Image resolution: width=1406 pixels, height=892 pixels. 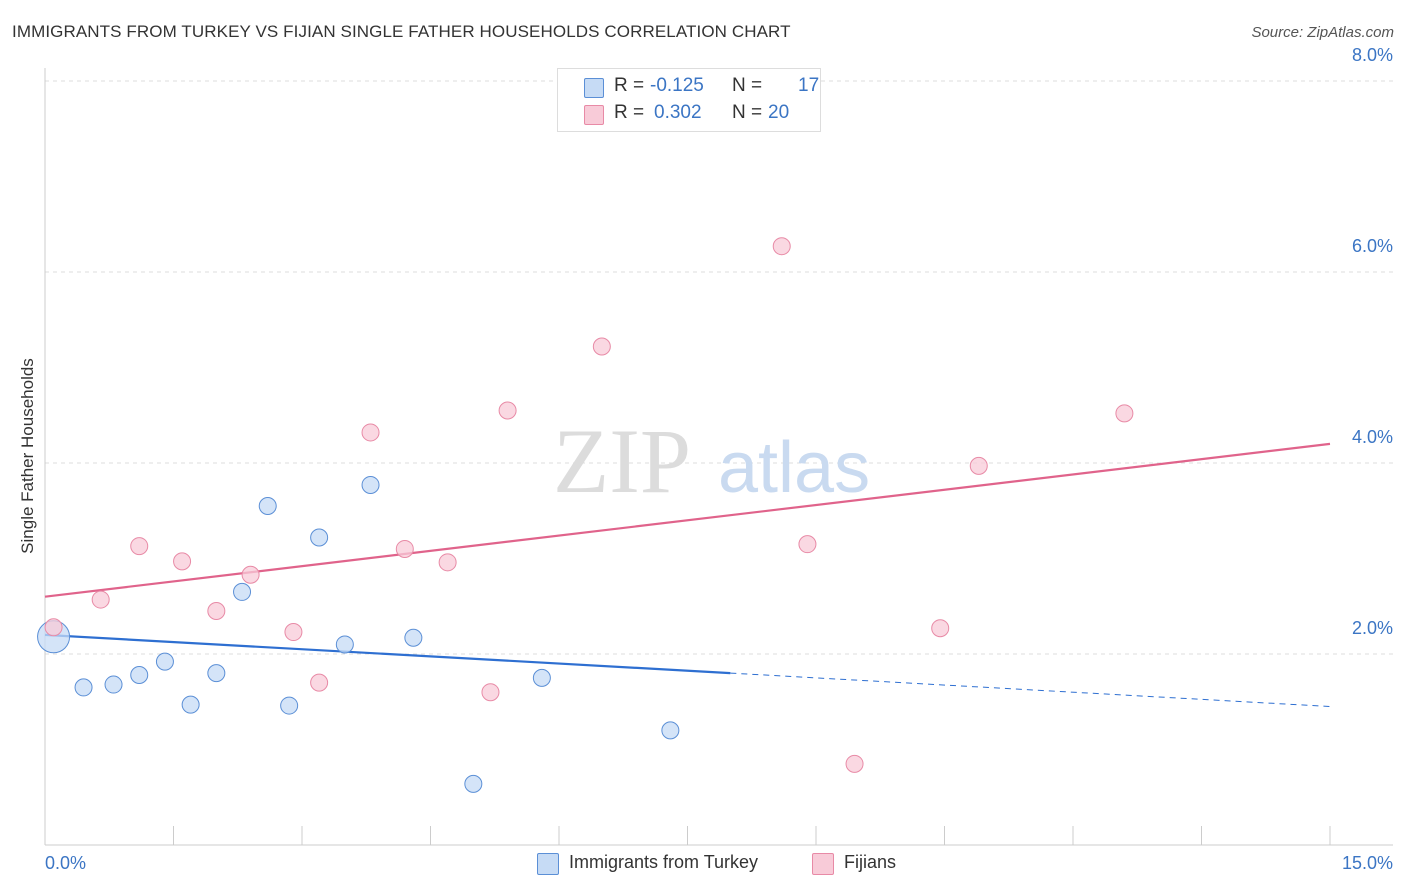 What do you see at coordinates (594, 88) in the screenshot?
I see `legend-swatch-turkey` at bounding box center [594, 88].